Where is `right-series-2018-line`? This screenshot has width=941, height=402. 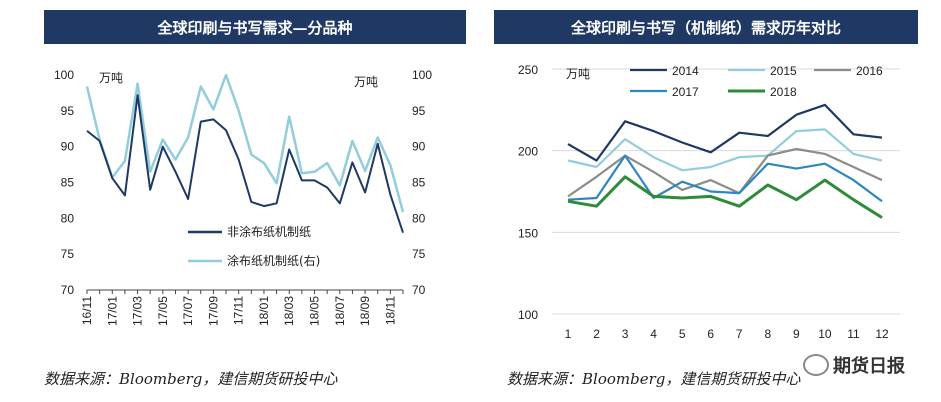
right-series-2018-line is located at coordinates (725, 197).